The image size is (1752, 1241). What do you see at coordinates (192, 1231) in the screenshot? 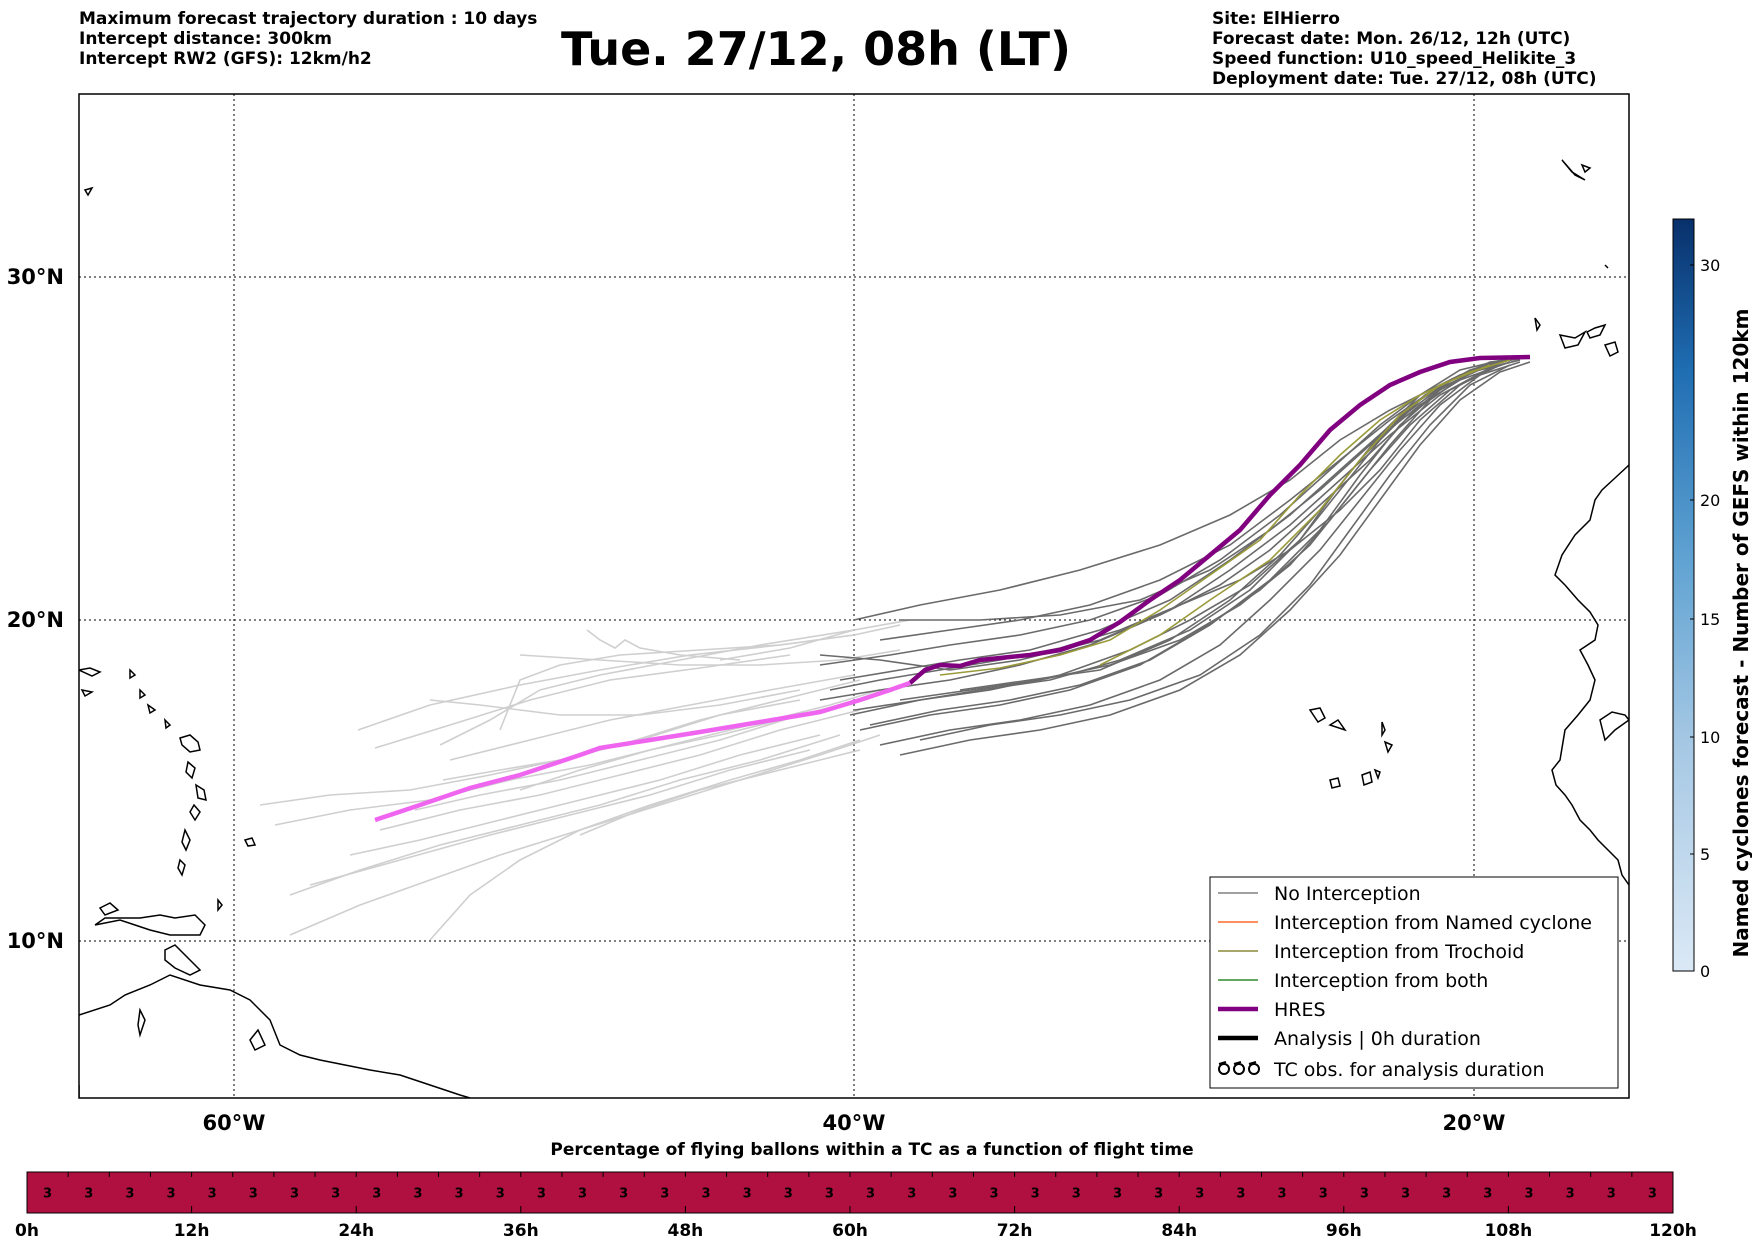
I see `flight-time-tick-label: 12h` at bounding box center [192, 1231].